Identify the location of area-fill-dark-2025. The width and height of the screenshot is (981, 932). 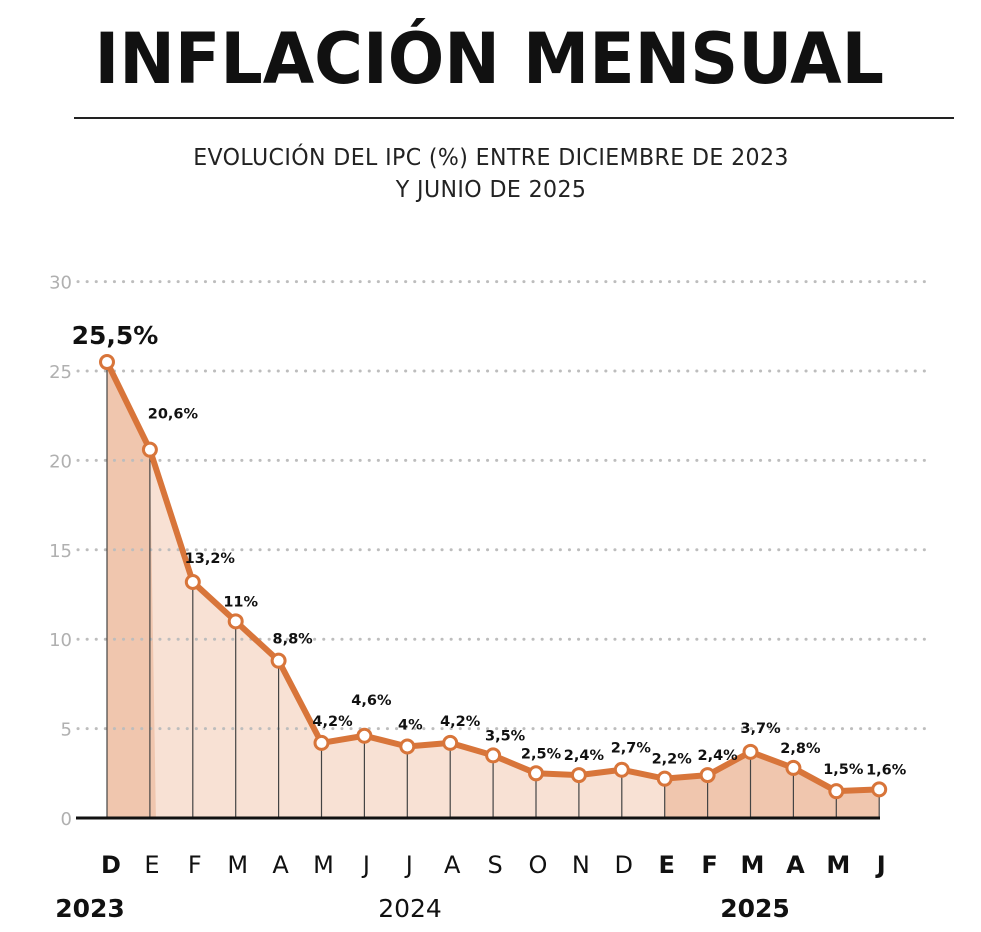
(772, 784).